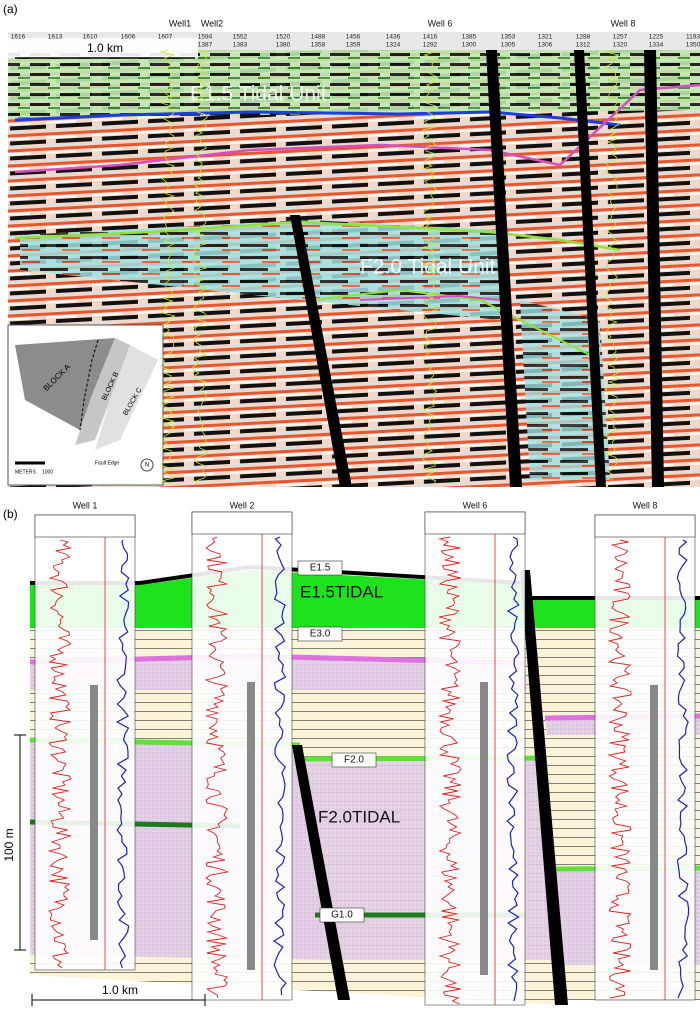 Image resolution: width=700 pixels, height=1010 pixels. What do you see at coordinates (18, 37) in the screenshot?
I see `trace-number: 1616` at bounding box center [18, 37].